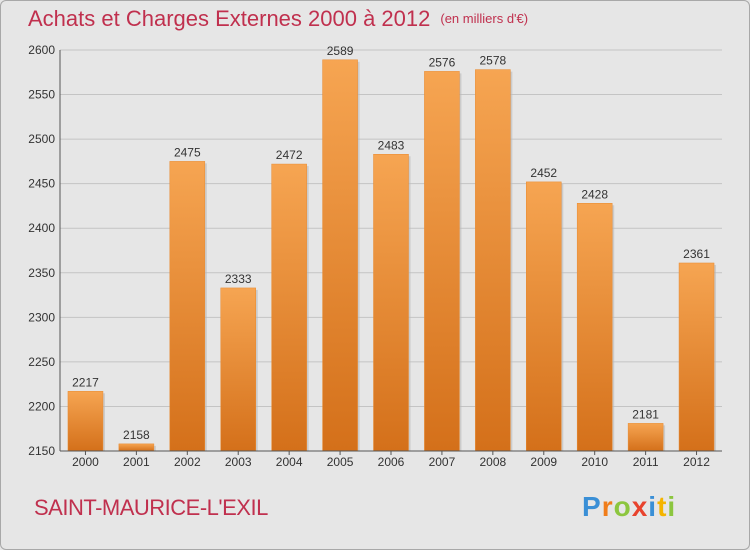  I want to click on data-label: 2589, so click(340, 51).